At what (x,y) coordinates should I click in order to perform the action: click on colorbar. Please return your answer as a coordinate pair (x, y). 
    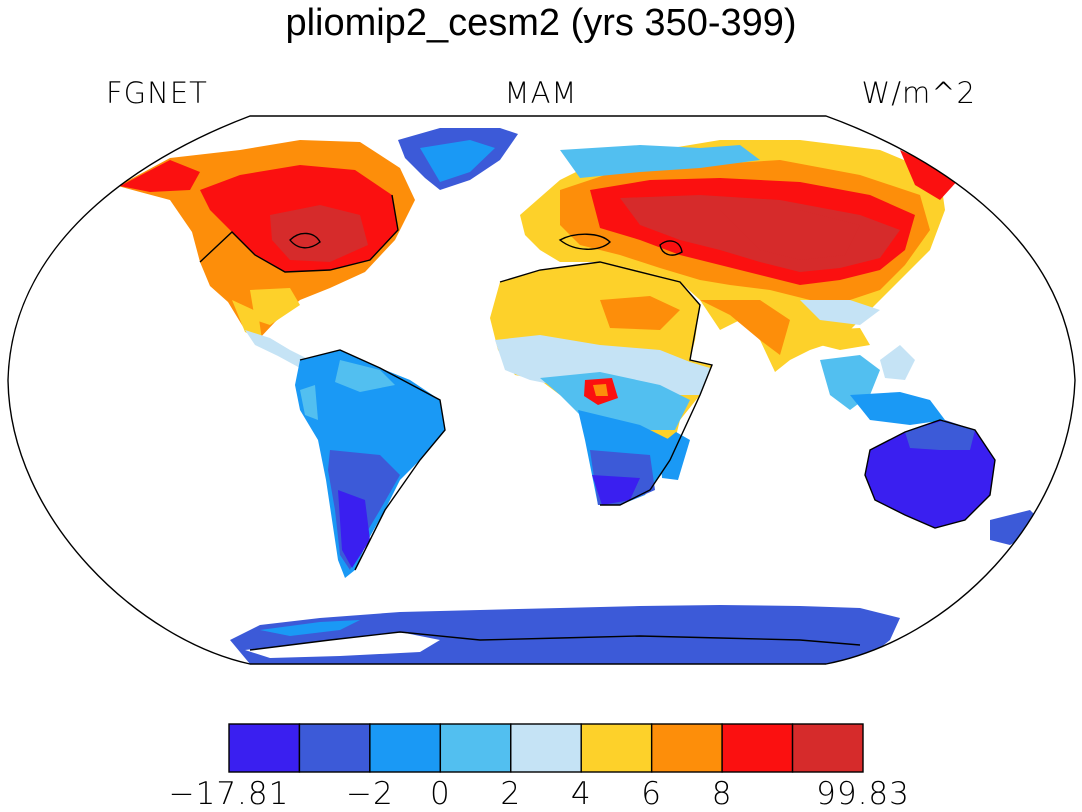
    Looking at the image, I should click on (546, 748).